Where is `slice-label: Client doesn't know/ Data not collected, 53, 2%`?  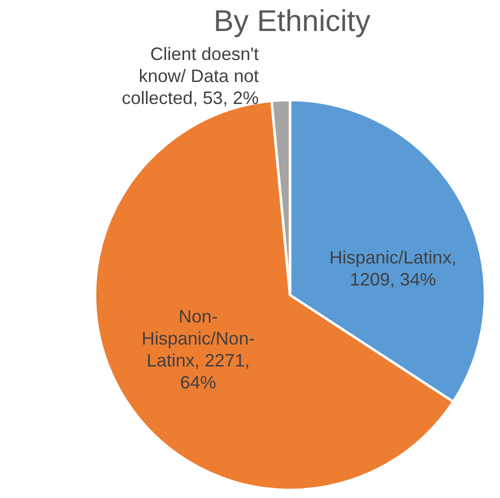
slice-label: Client doesn't know/ Data not collected, 53, 2% is located at coordinates (190, 76).